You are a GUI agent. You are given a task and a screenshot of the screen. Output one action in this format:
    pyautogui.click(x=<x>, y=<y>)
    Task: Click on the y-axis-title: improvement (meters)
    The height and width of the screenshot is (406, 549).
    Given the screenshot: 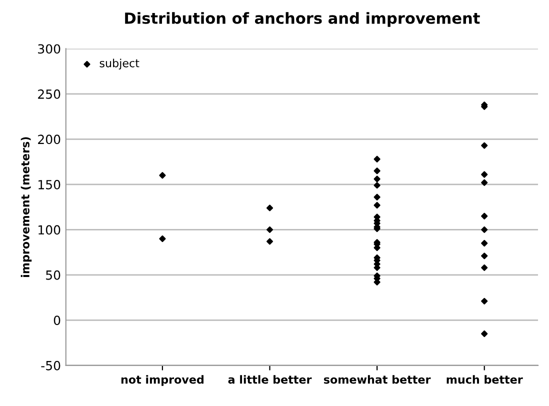 What is the action you would take?
    pyautogui.click(x=26, y=207)
    